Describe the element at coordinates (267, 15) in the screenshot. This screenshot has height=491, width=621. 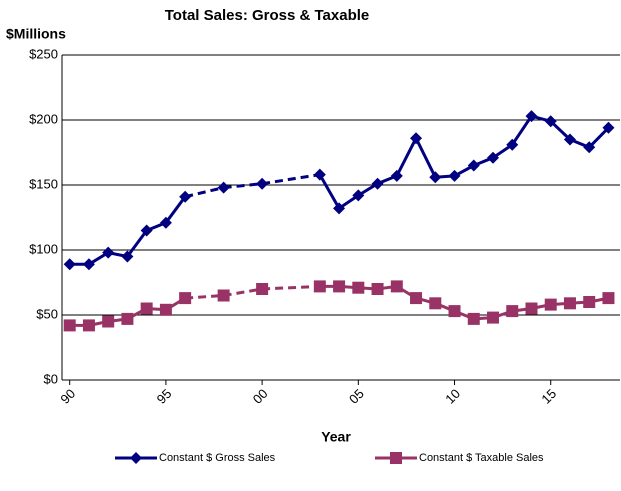
I see `chart-title: Total Sales: Gross & Taxable` at that location.